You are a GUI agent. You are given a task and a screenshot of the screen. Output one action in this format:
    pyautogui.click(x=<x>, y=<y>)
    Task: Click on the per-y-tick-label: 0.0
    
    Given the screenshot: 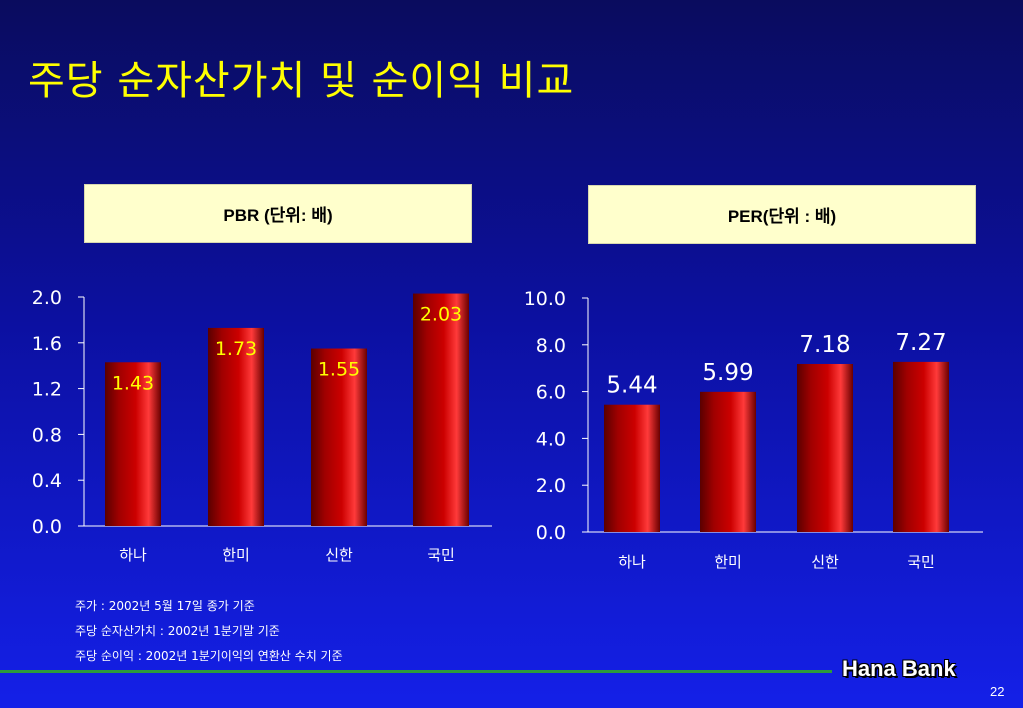 What is the action you would take?
    pyautogui.click(x=551, y=533)
    